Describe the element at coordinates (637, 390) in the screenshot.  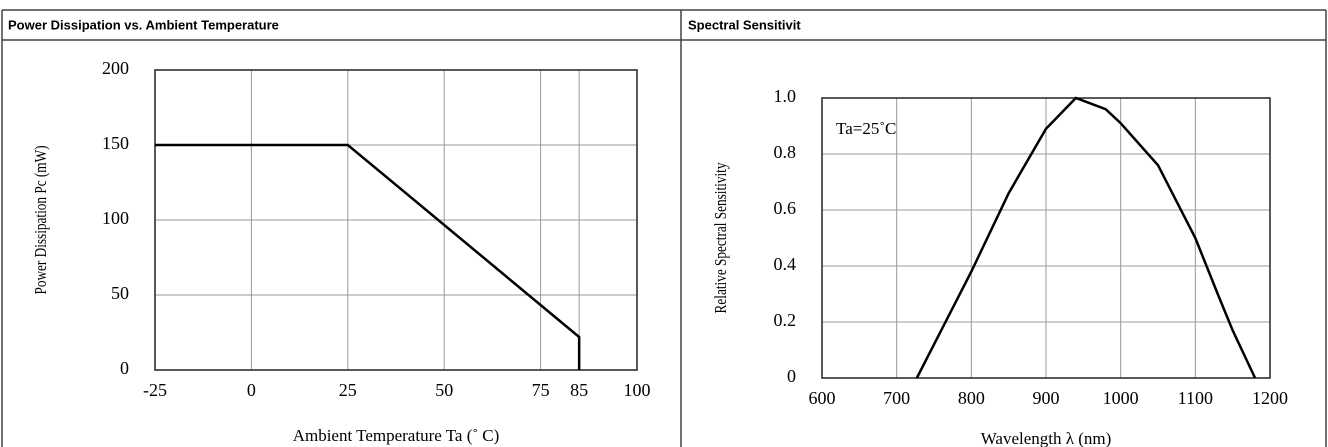
I see `x-tick-label: 100` at that location.